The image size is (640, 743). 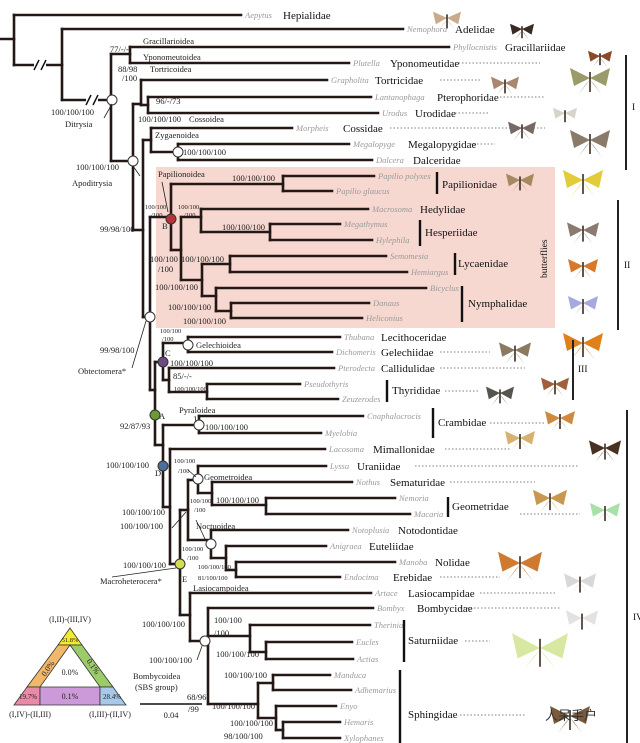 I want to click on genus-label: Hemaris, so click(x=358, y=722).